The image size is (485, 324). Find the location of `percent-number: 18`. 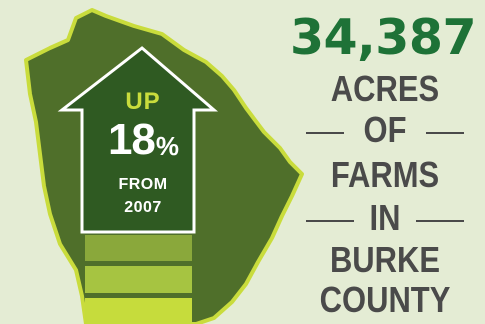

percent-number: 18 is located at coordinates (131, 139).